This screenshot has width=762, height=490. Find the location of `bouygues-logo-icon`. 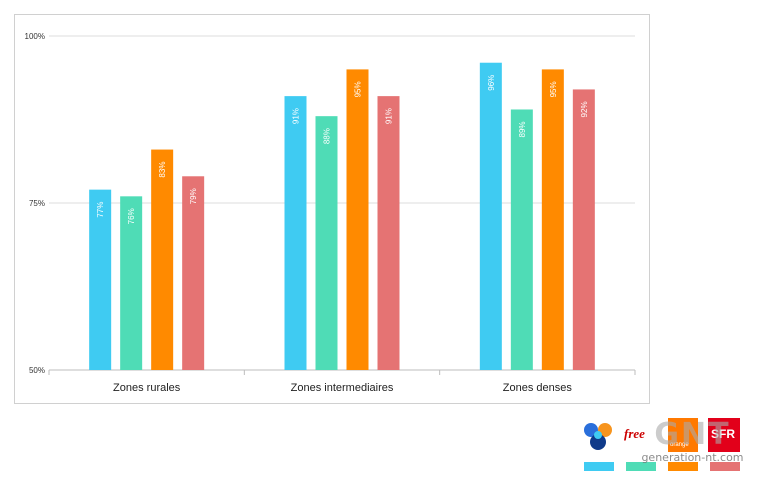

bouygues-logo-icon is located at coordinates (598, 436).